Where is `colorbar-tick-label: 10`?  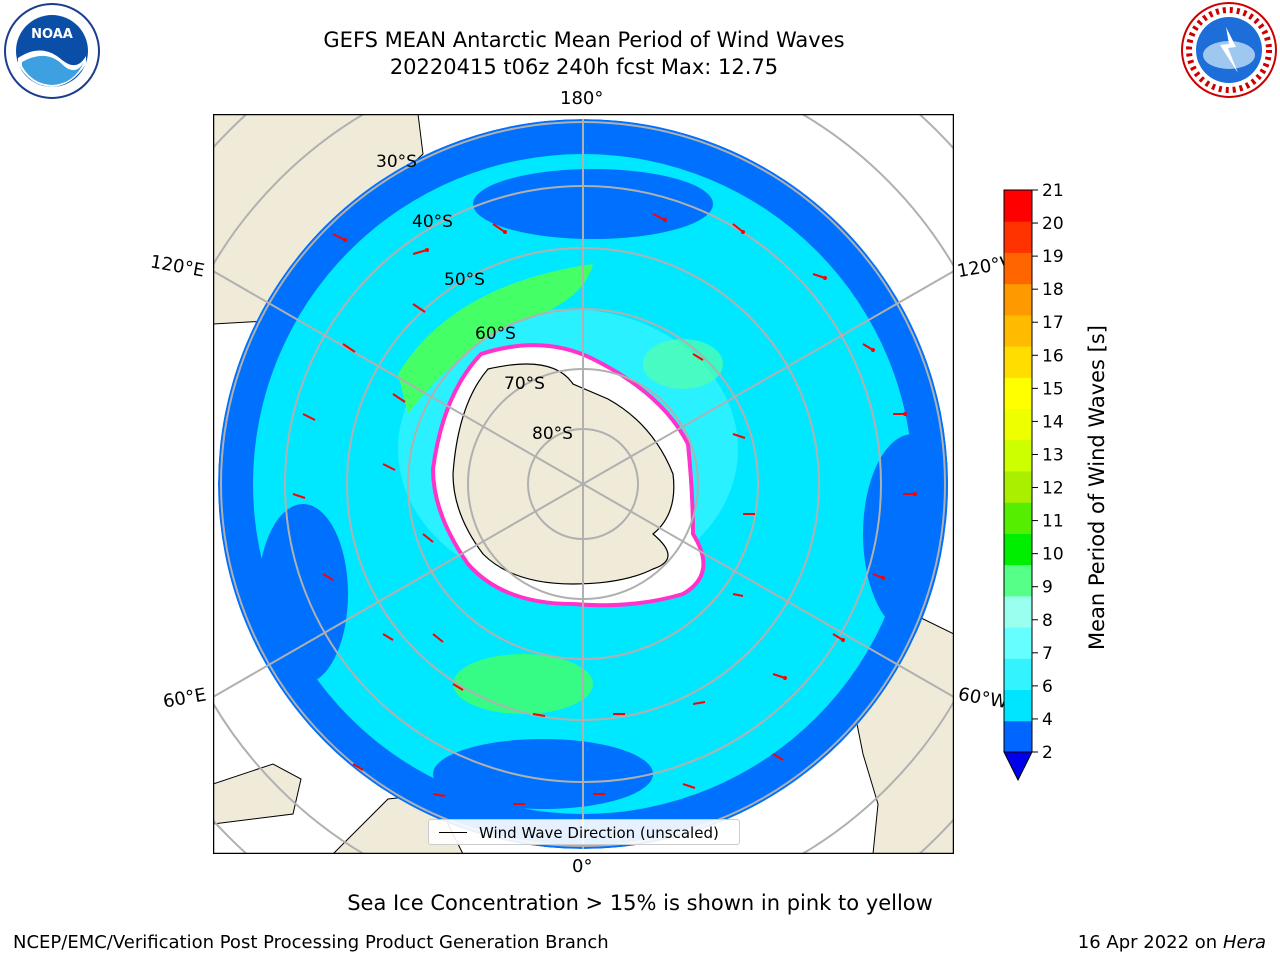
colorbar-tick-label: 10 is located at coordinates (1053, 555).